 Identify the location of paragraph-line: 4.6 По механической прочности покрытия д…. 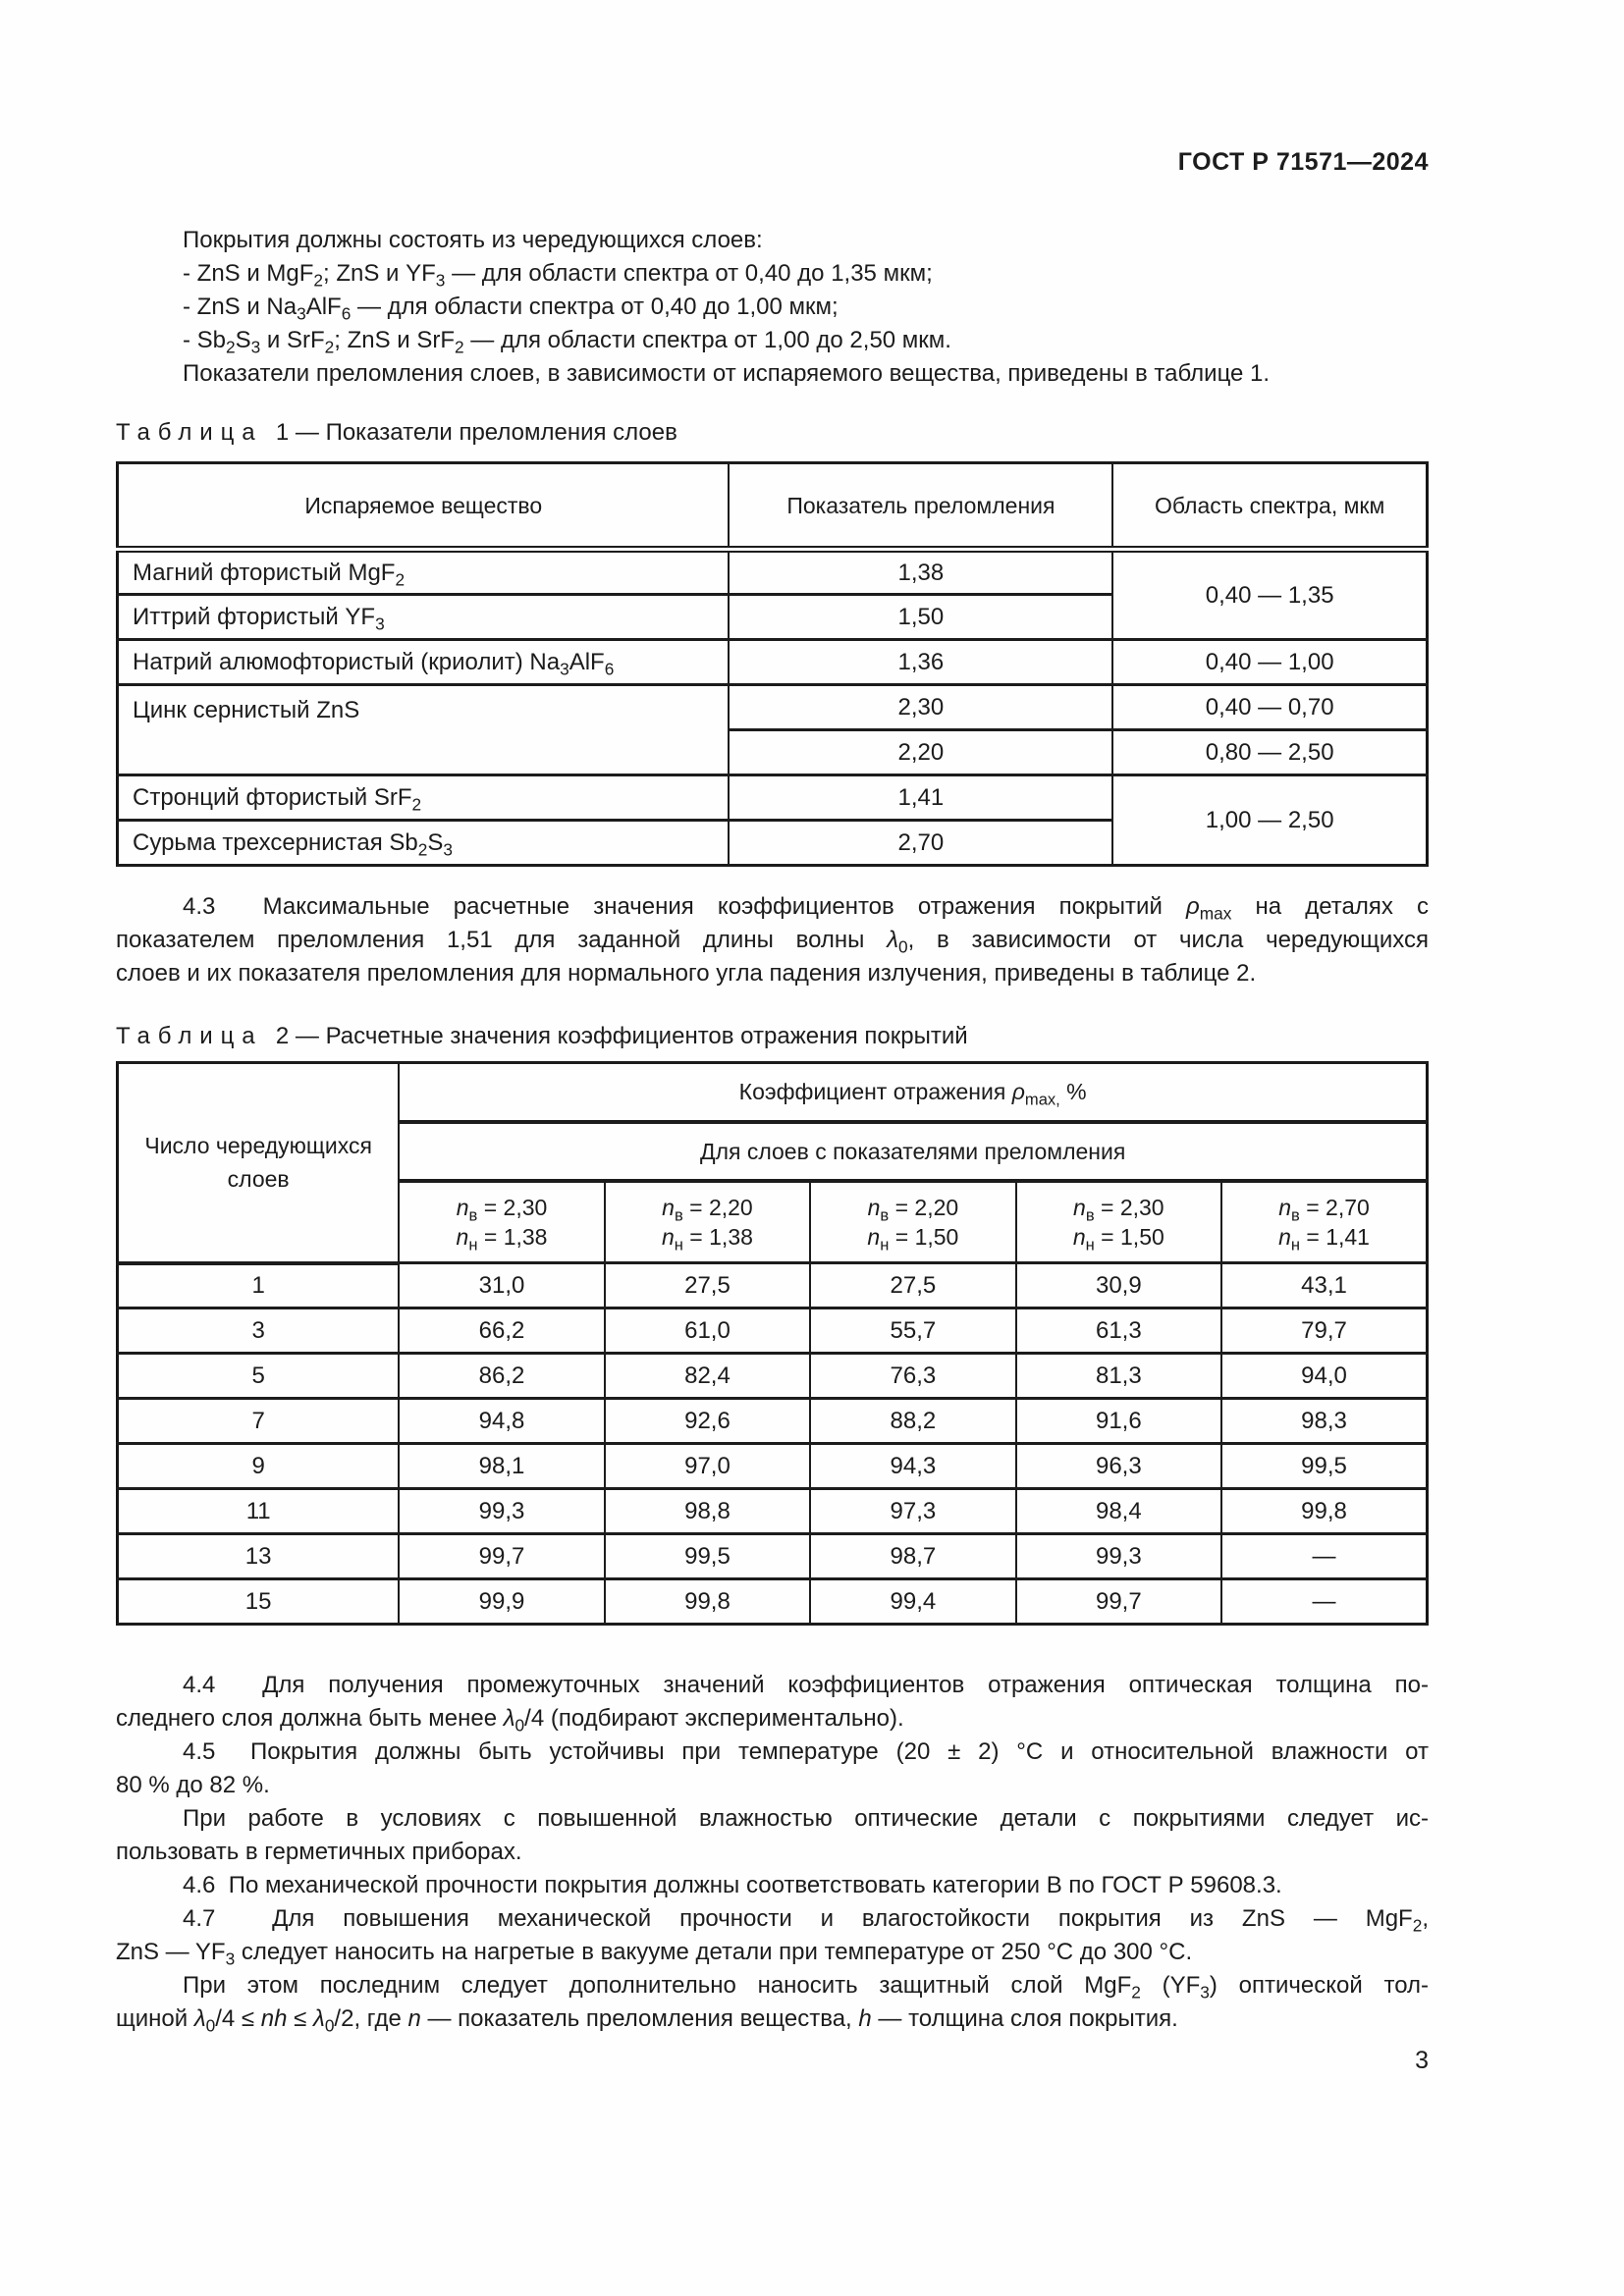
(732, 1885).